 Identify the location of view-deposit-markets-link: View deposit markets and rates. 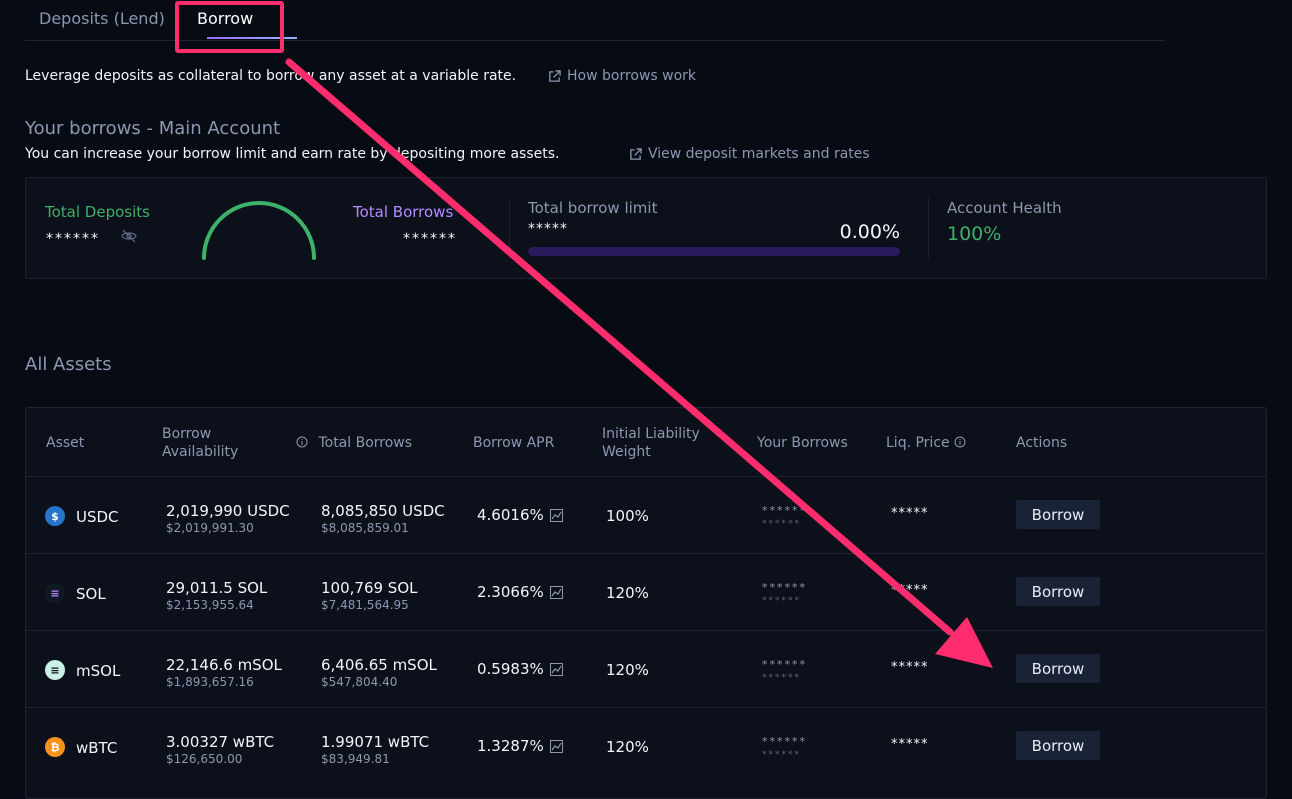
(749, 154).